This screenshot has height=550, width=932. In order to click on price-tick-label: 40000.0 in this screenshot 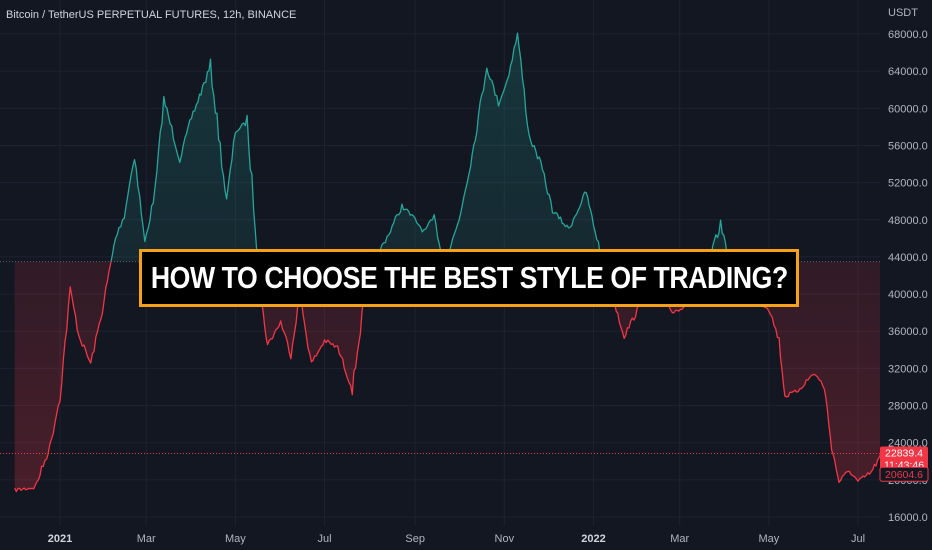, I will do `click(908, 295)`.